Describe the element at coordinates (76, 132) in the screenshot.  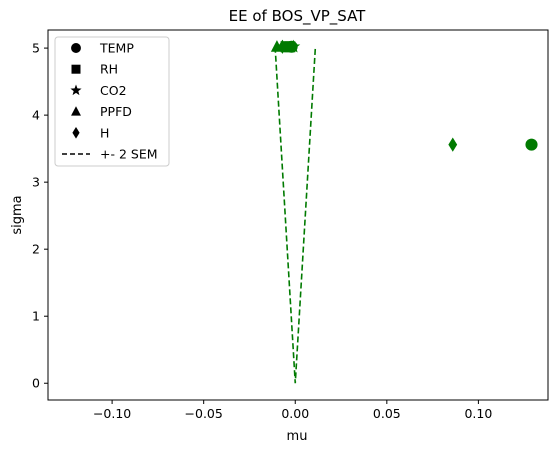
I see `legend-marker-h` at that location.